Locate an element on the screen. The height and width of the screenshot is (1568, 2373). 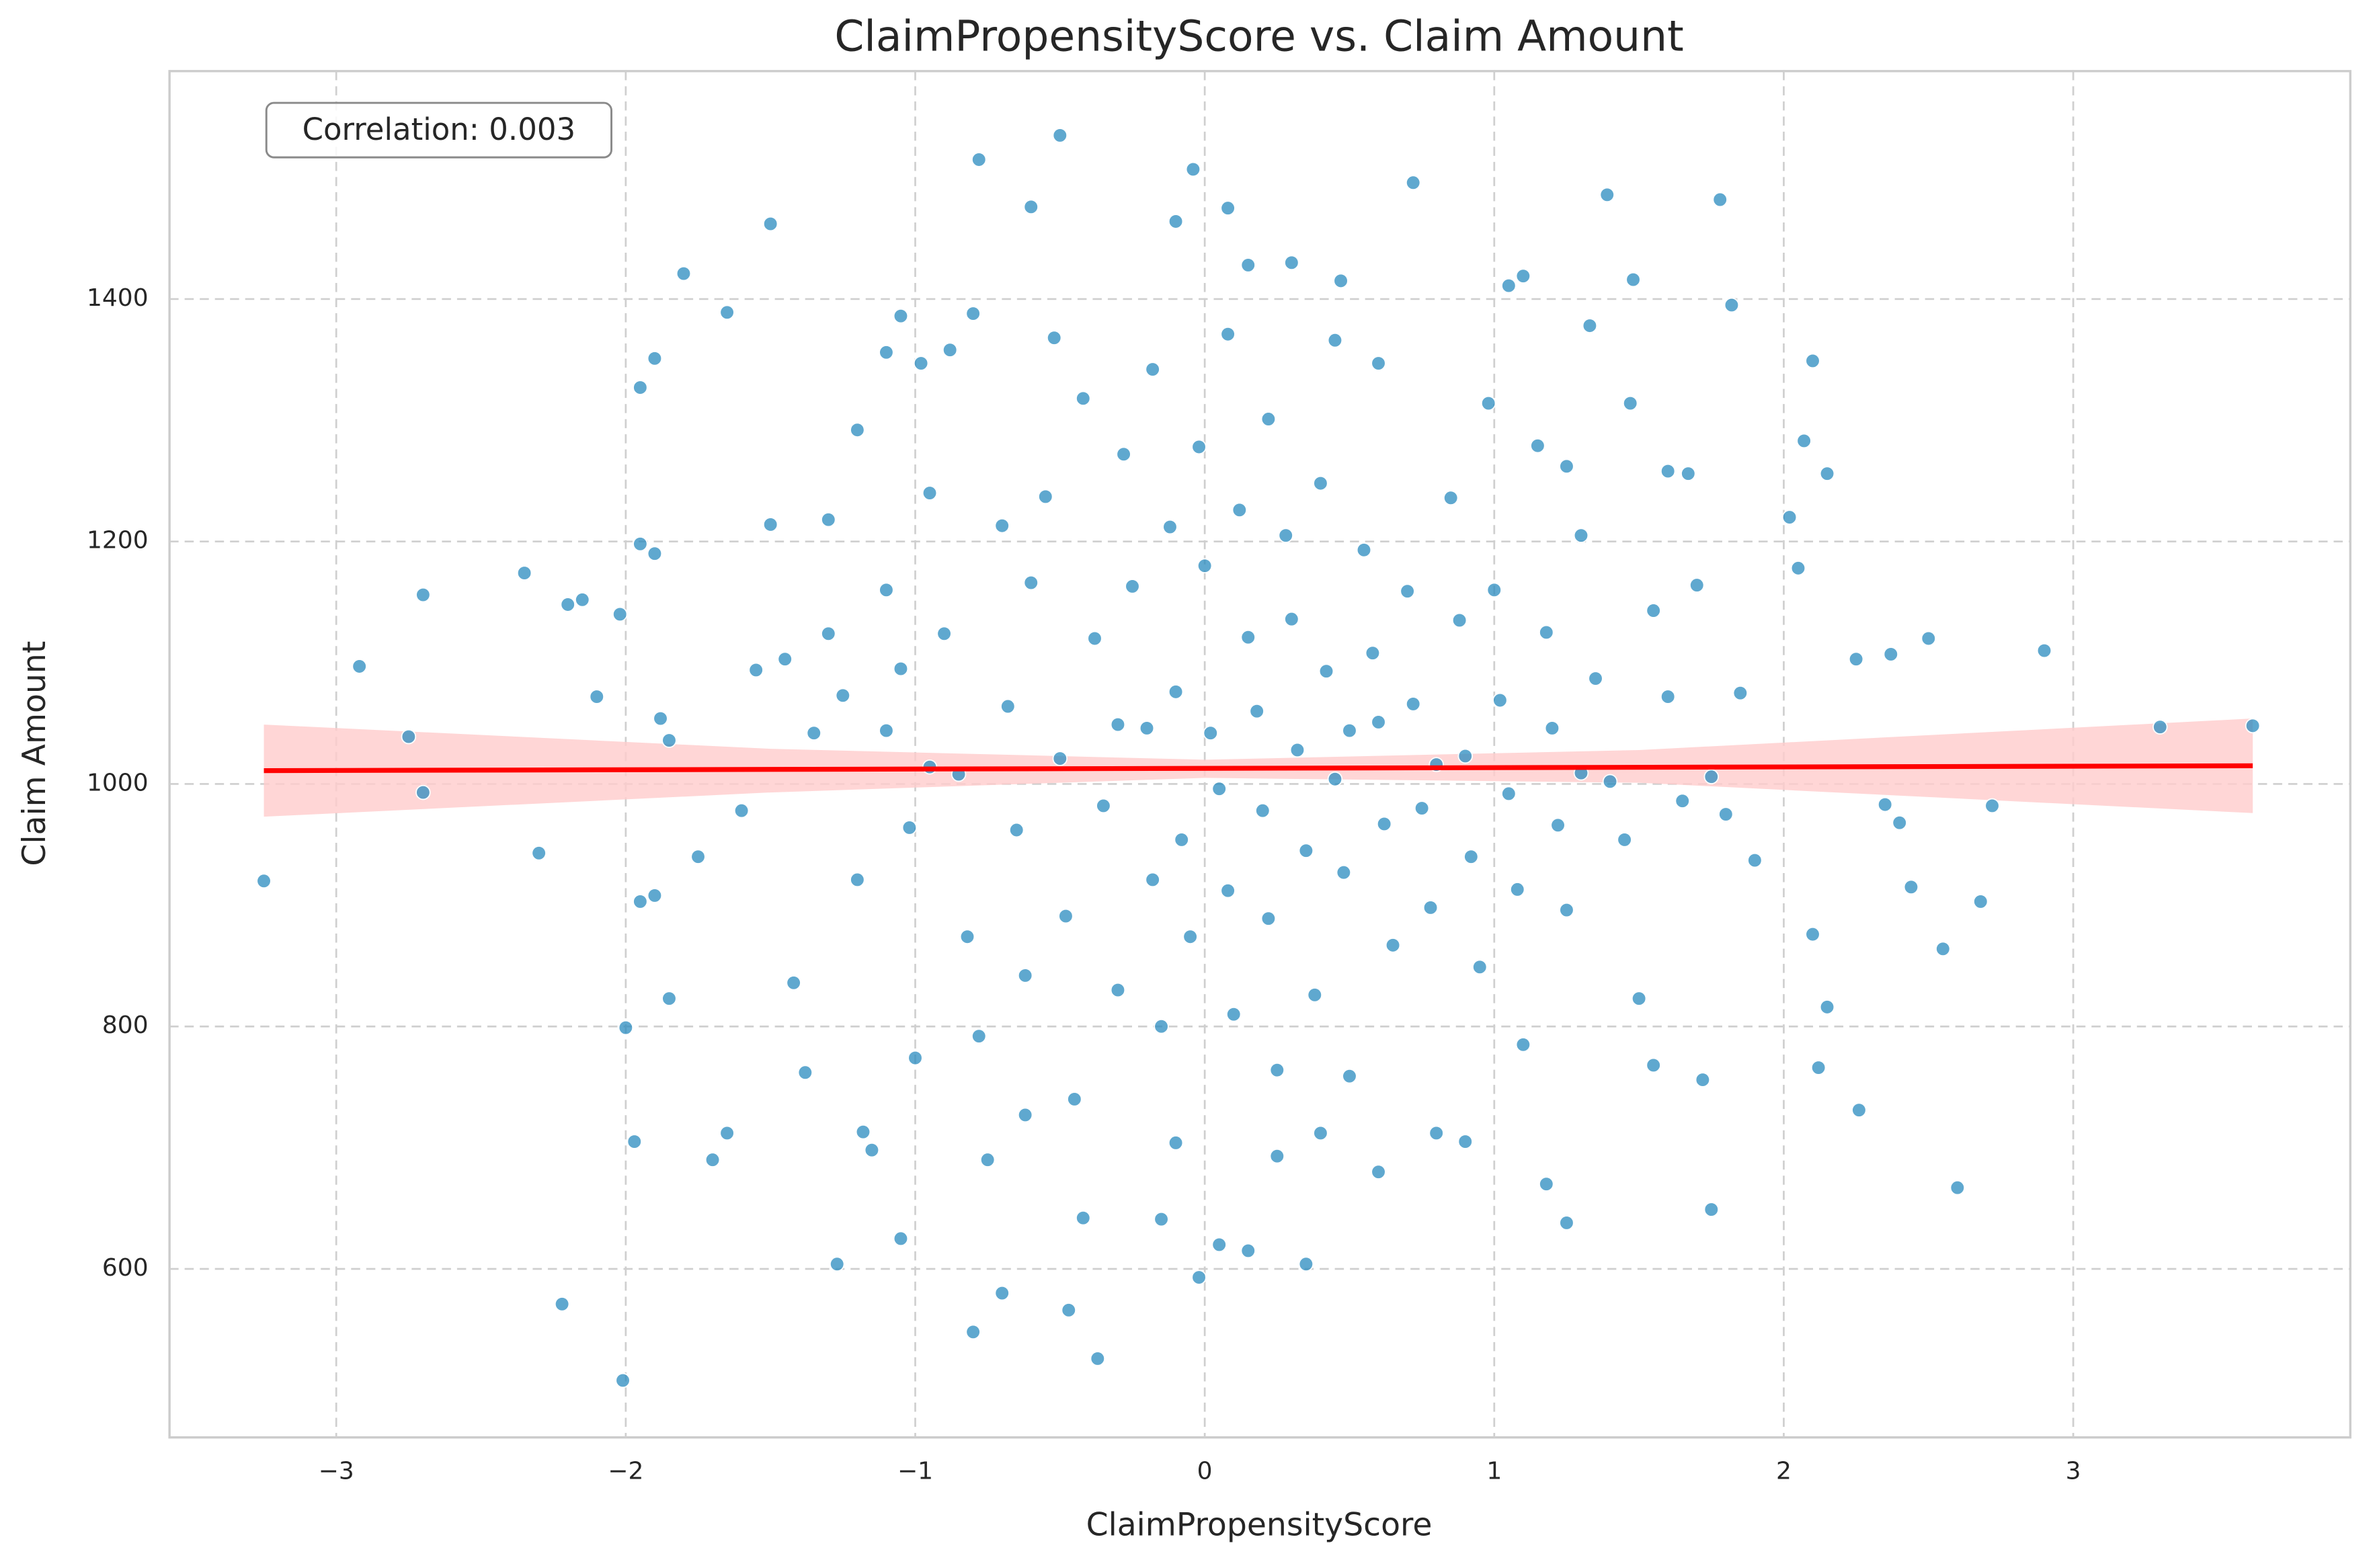
x-tick-label: −3 is located at coordinates (336, 1471).